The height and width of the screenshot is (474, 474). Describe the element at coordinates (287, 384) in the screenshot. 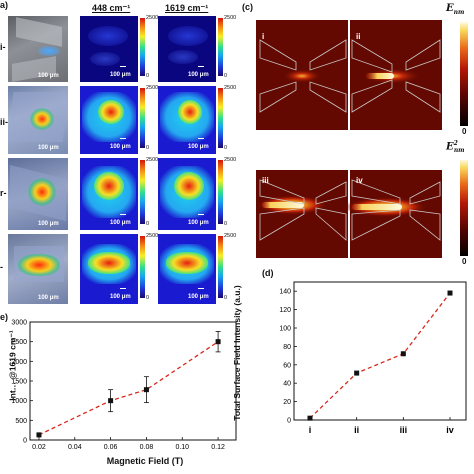

I see `y-tick-label: 40` at that location.